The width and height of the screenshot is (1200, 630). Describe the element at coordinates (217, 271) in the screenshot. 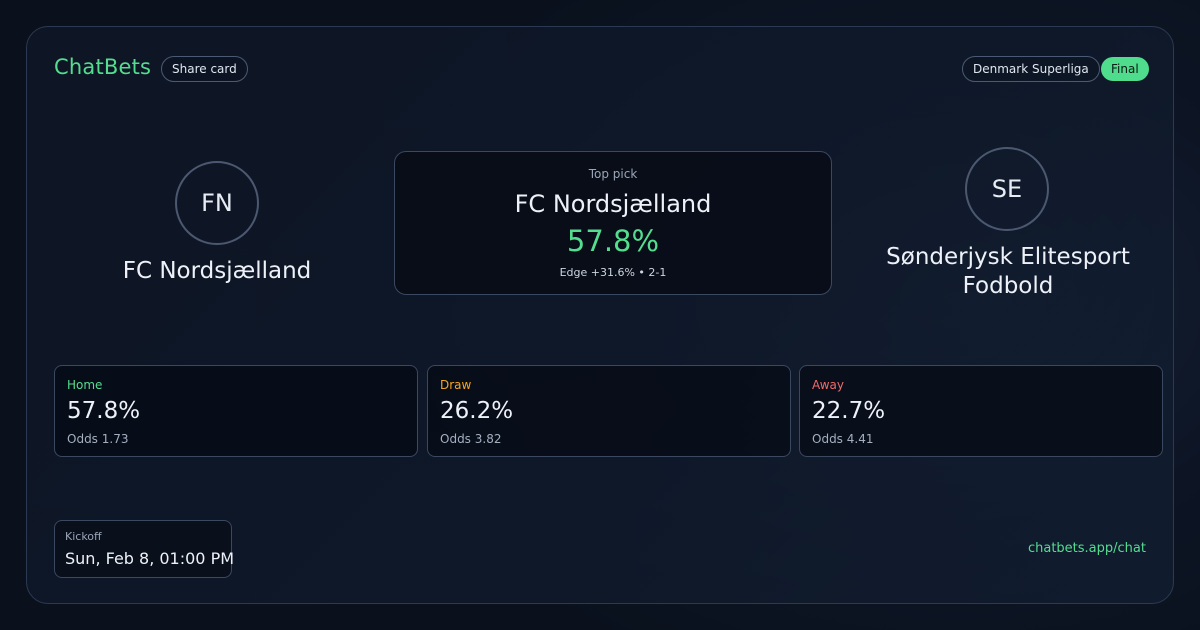

I see `home-team-name: FC Nordsjælland` at that location.